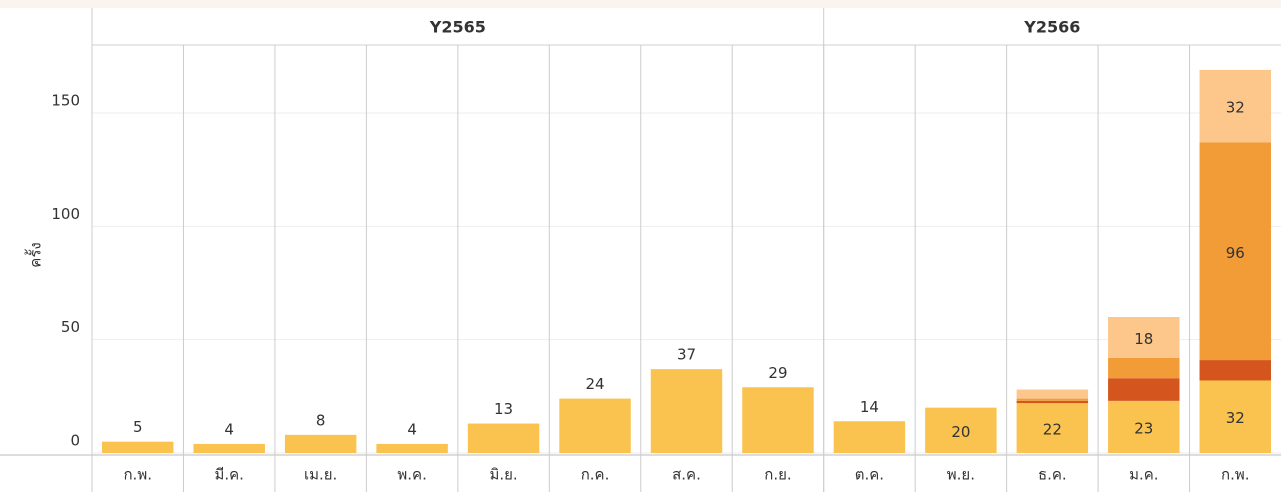 This screenshot has height=496, width=1281. I want to click on data-label: 22, so click(1052, 430).